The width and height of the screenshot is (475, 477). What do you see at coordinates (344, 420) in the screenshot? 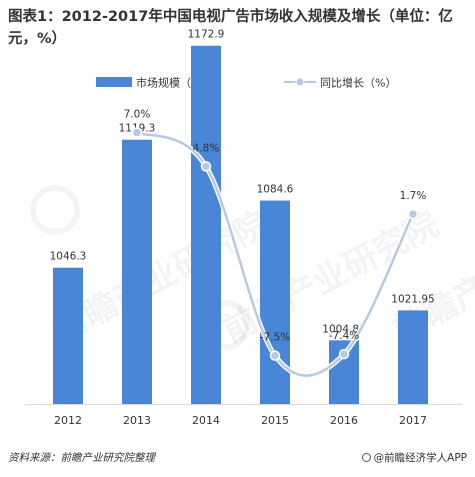
I see `x-tick-label: 2016` at bounding box center [344, 420].